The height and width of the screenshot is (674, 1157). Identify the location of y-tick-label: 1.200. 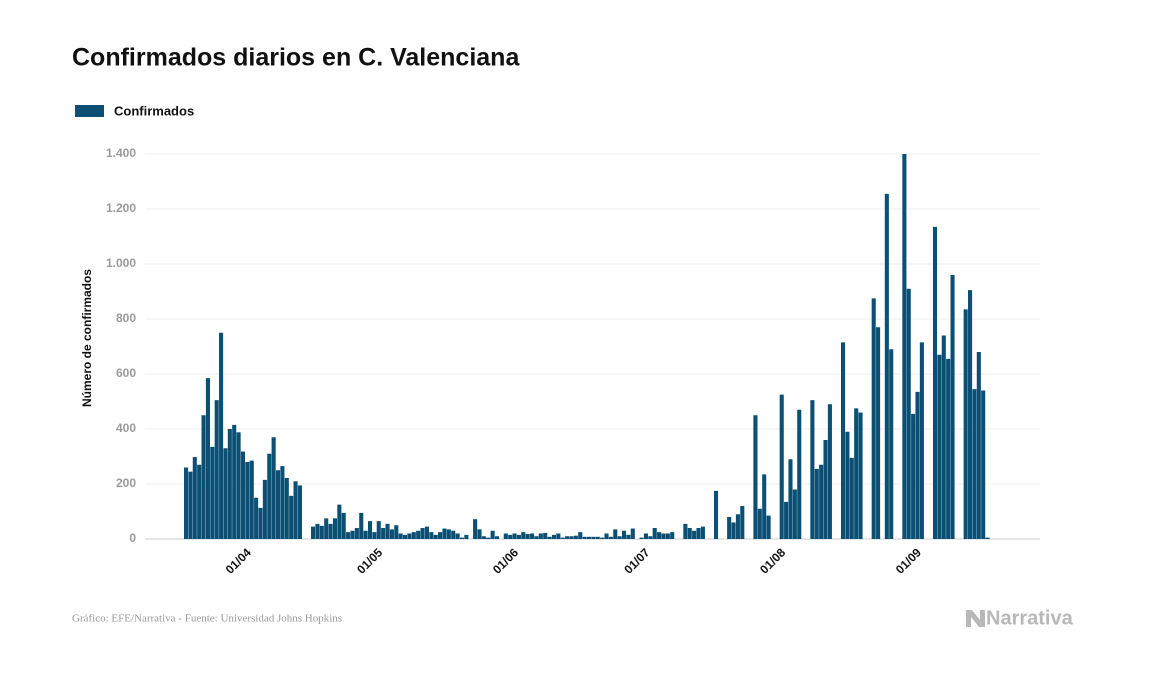
(121, 208).